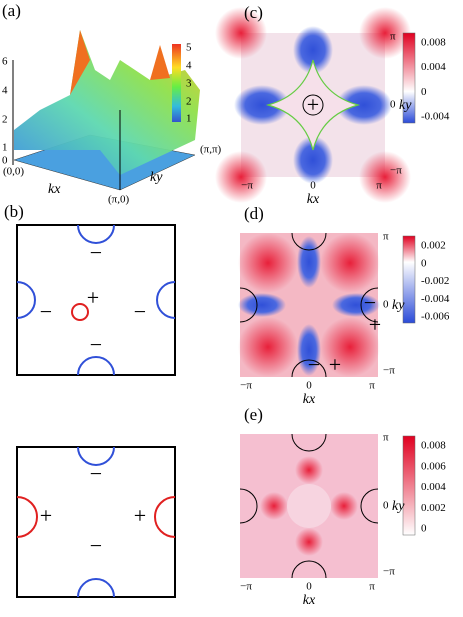 Image resolution: width=463 pixels, height=617 pixels. I want to click on colorbar-tick-label: 0.006, so click(433, 466).